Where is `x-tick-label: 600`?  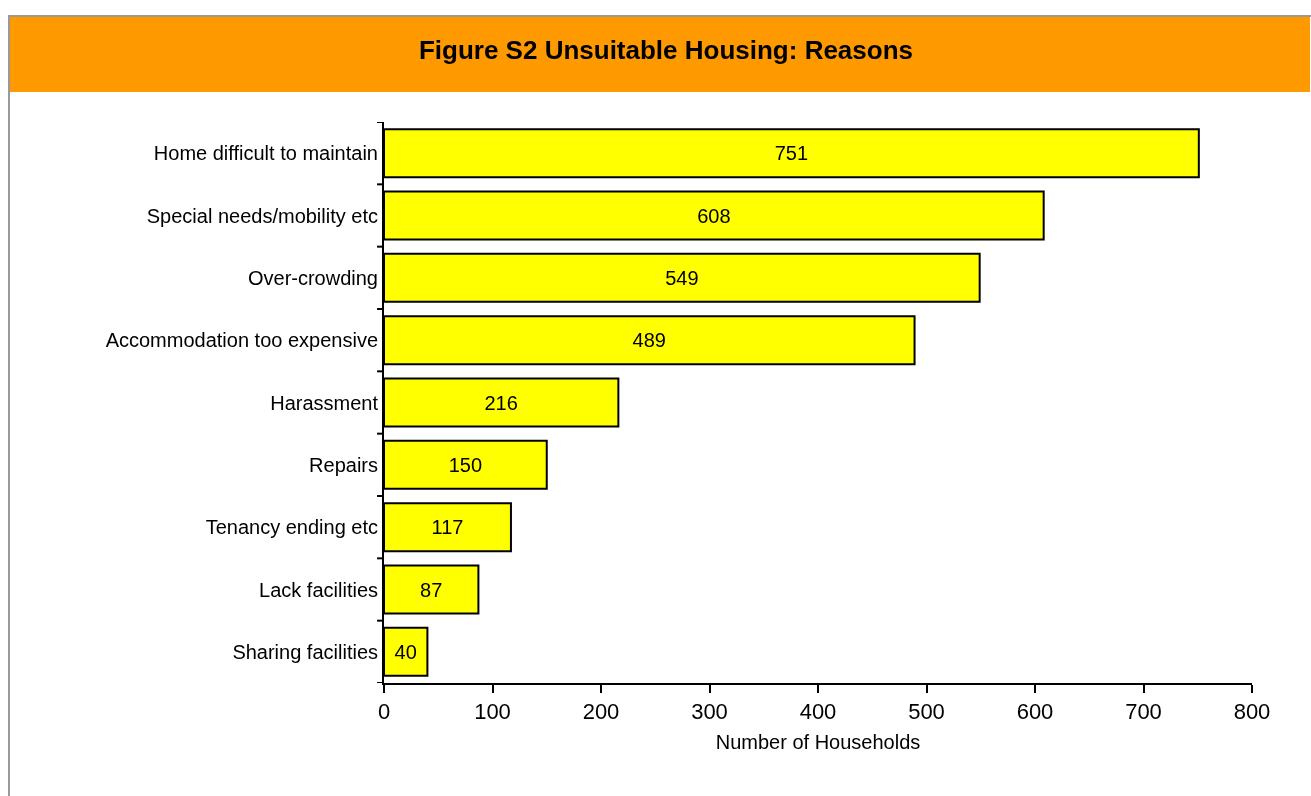 x-tick-label: 600 is located at coordinates (1035, 712).